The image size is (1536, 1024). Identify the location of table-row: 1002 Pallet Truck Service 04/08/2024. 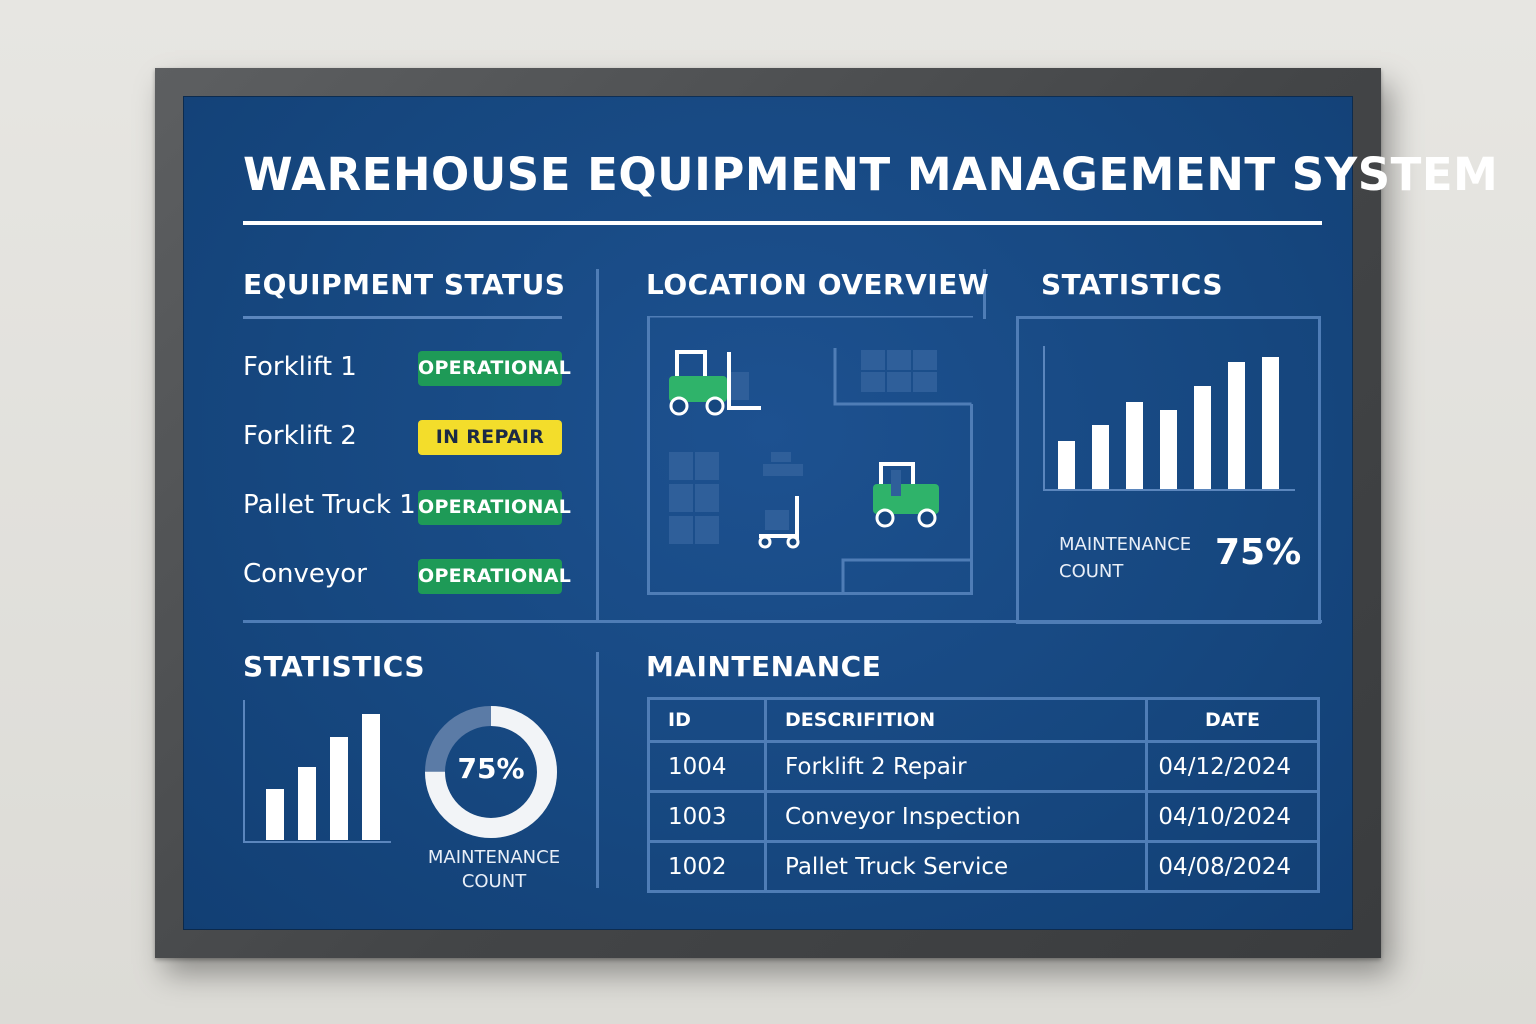
(983, 866).